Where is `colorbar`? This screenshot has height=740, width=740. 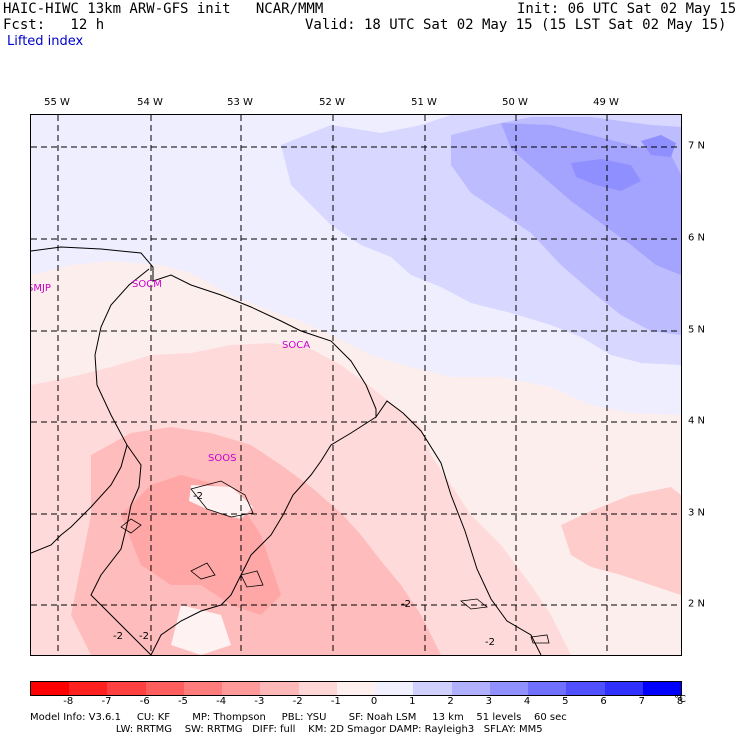
colorbar is located at coordinates (356, 688).